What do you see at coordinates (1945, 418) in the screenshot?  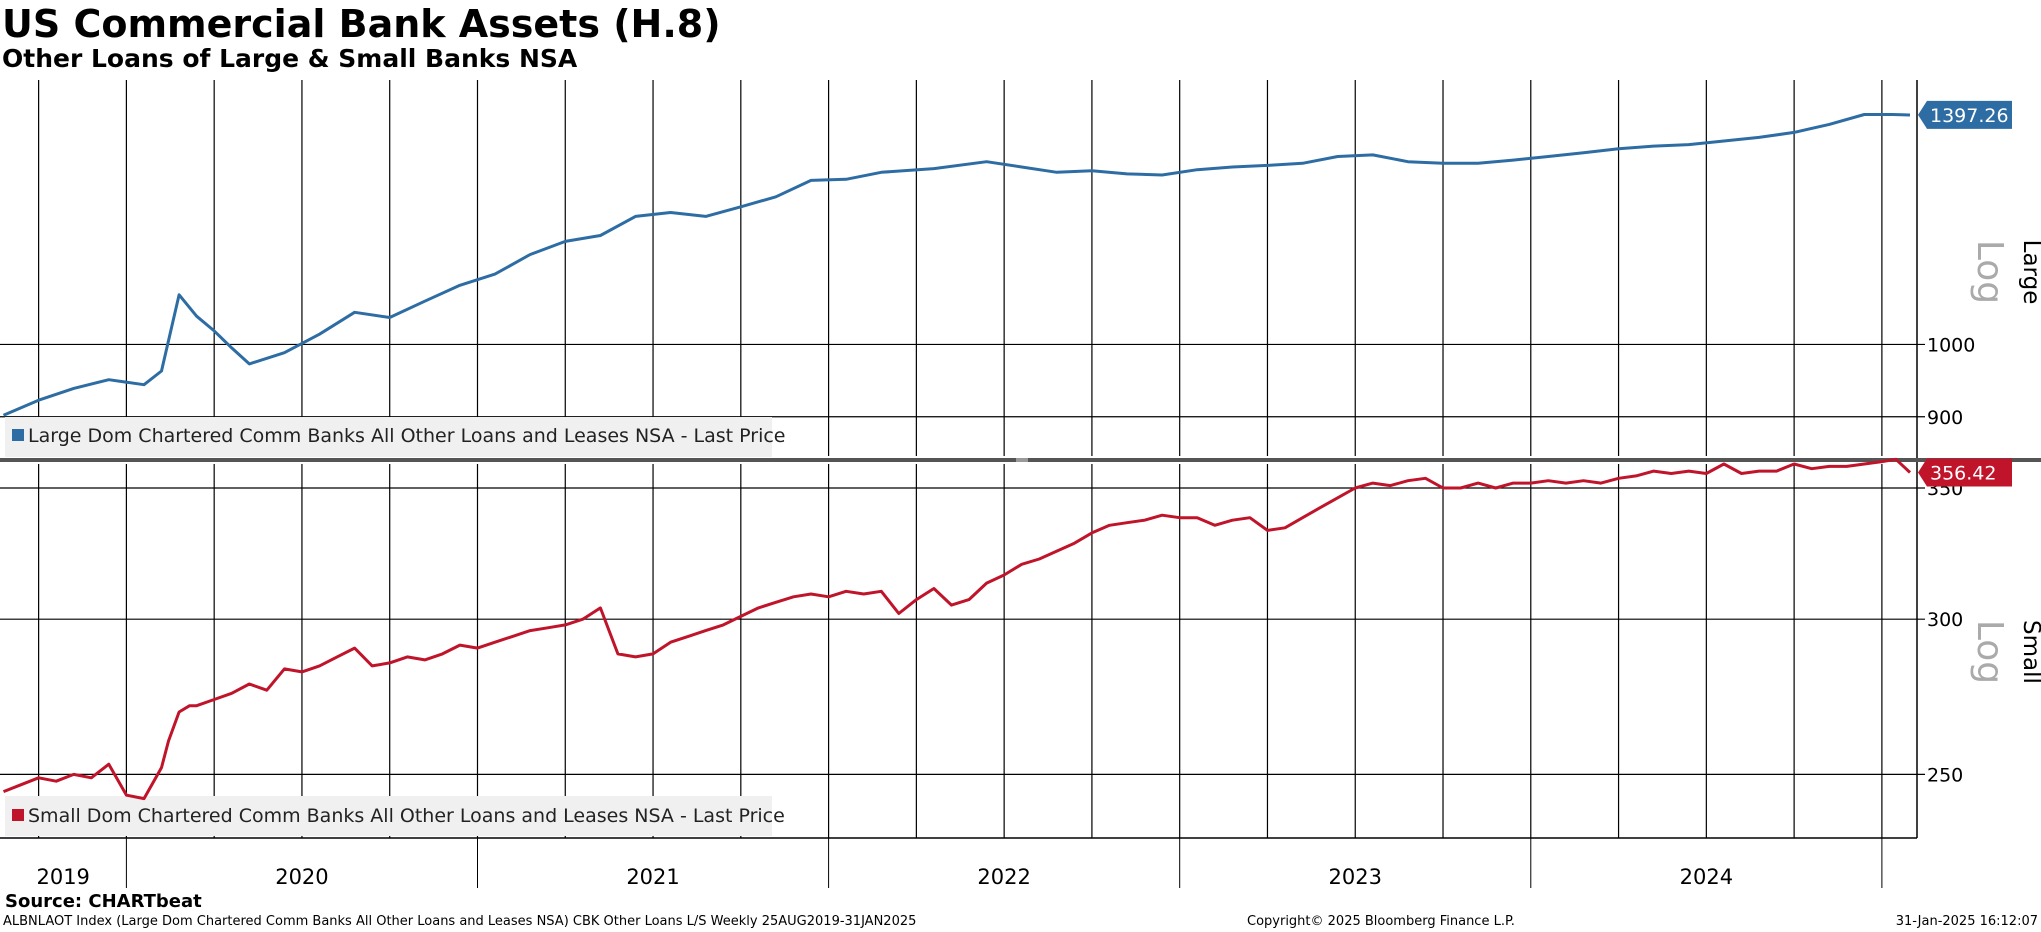 I see `y-tick-label-0-0: 900` at bounding box center [1945, 418].